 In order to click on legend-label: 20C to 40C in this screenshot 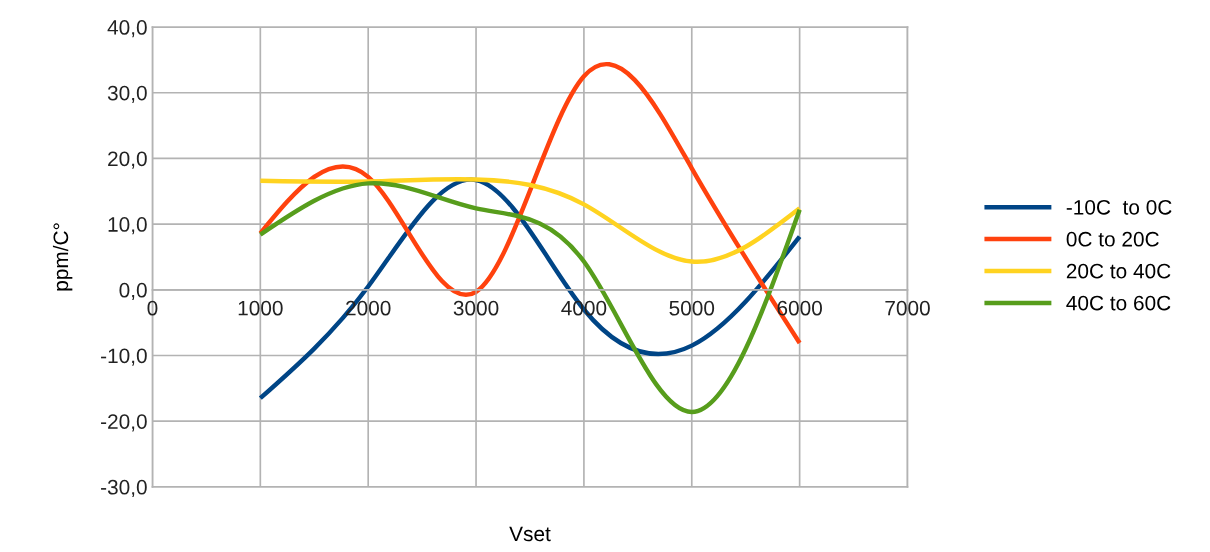, I will do `click(1118, 271)`.